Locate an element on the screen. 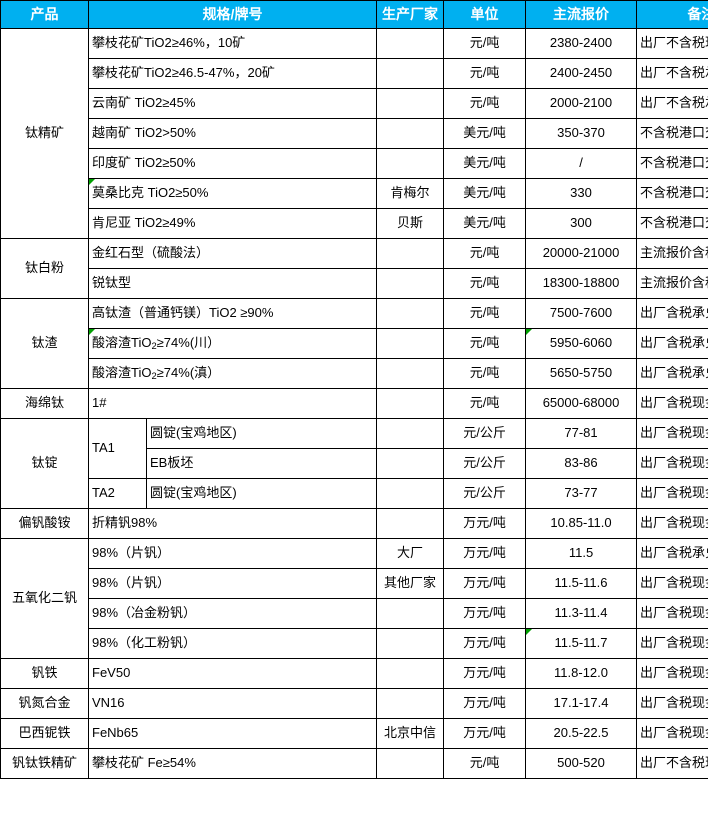  cell-spec: 酸溶渣TiO2≥74%(川） is located at coordinates (233, 344).